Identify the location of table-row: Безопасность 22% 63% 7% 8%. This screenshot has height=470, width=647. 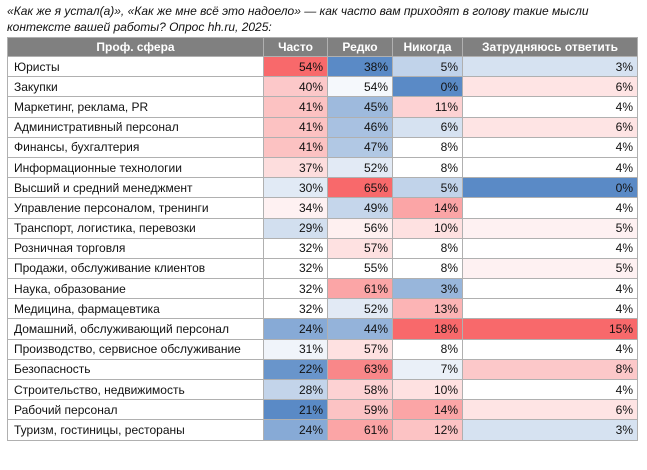
(322, 369).